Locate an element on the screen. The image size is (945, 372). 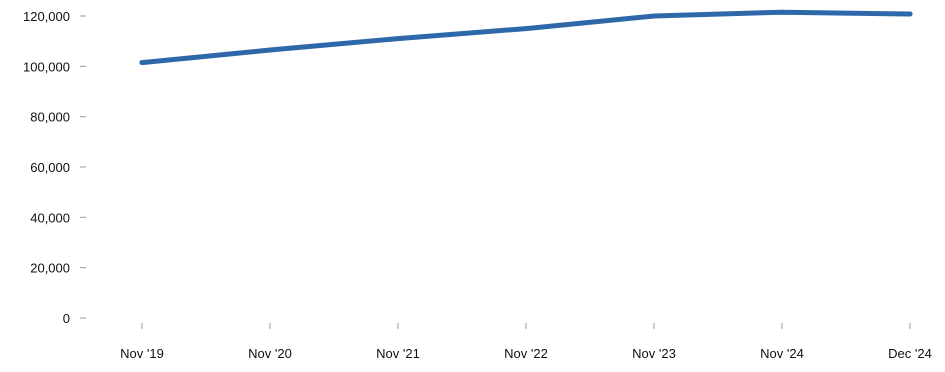
y-tick-label: 120,000 is located at coordinates (46, 16).